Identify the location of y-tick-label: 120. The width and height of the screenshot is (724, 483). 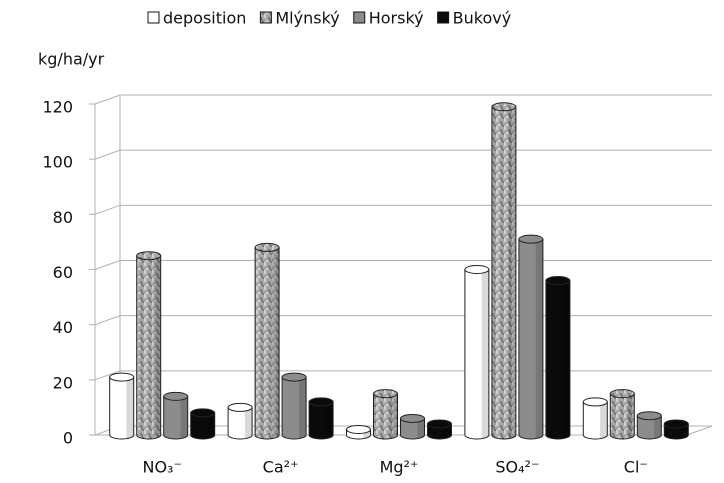
(57, 107).